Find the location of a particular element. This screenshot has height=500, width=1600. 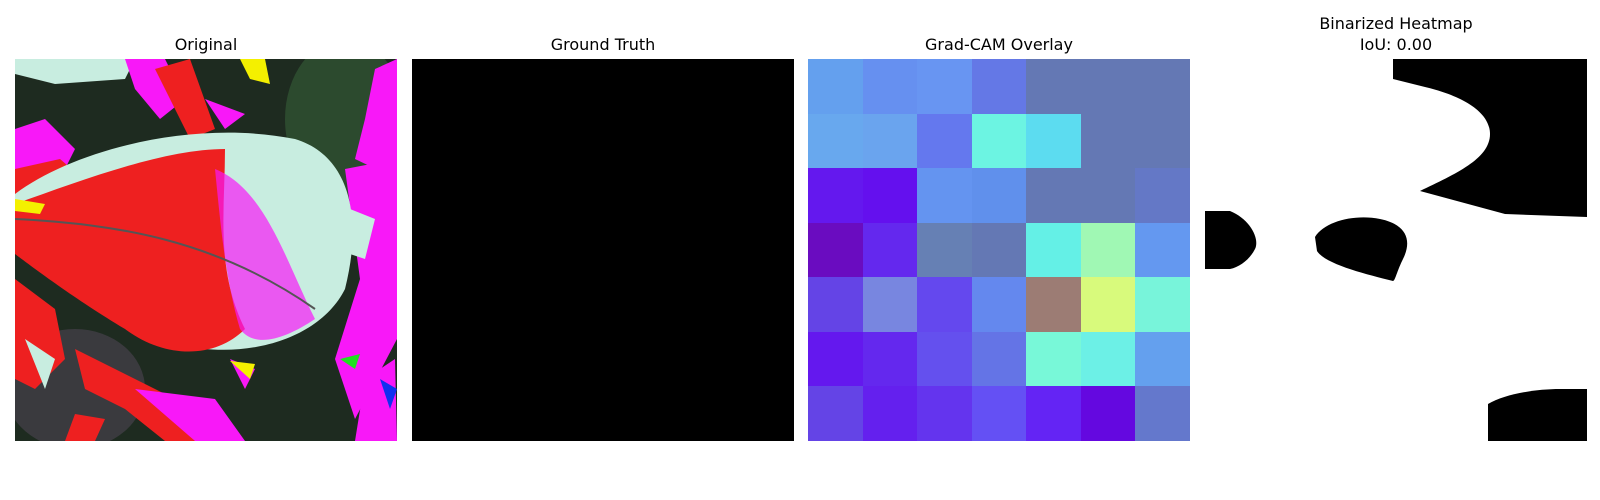

ground-truth-title: Ground Truth is located at coordinates (603, 44).